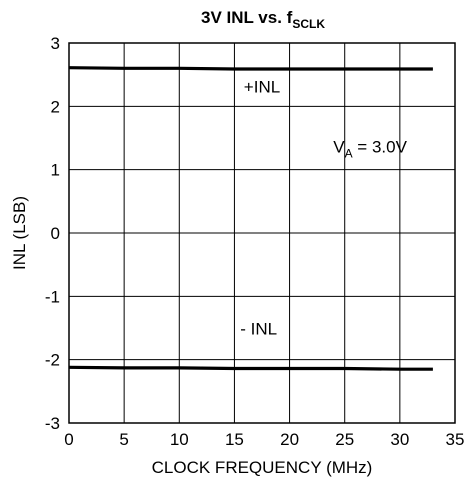 This screenshot has width=466, height=489. Describe the element at coordinates (262, 86) in the screenshot. I see `annotation-plus-inl: +INL` at that location.